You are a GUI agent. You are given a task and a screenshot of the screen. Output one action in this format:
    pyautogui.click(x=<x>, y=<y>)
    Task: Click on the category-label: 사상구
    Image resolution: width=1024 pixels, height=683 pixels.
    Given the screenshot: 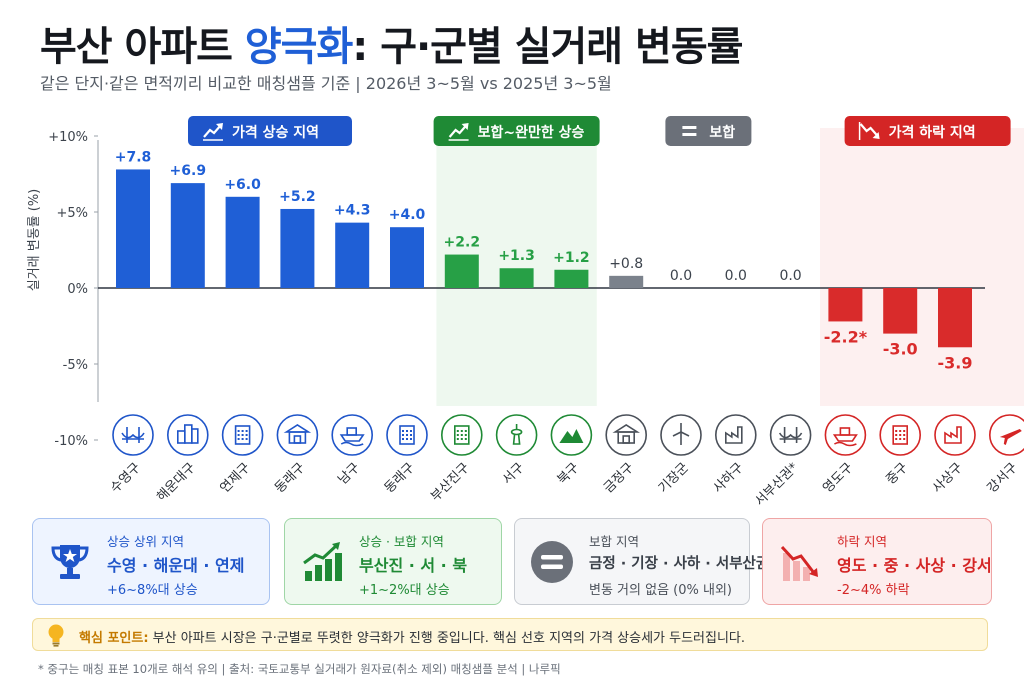 What is the action you would take?
    pyautogui.click(x=948, y=478)
    